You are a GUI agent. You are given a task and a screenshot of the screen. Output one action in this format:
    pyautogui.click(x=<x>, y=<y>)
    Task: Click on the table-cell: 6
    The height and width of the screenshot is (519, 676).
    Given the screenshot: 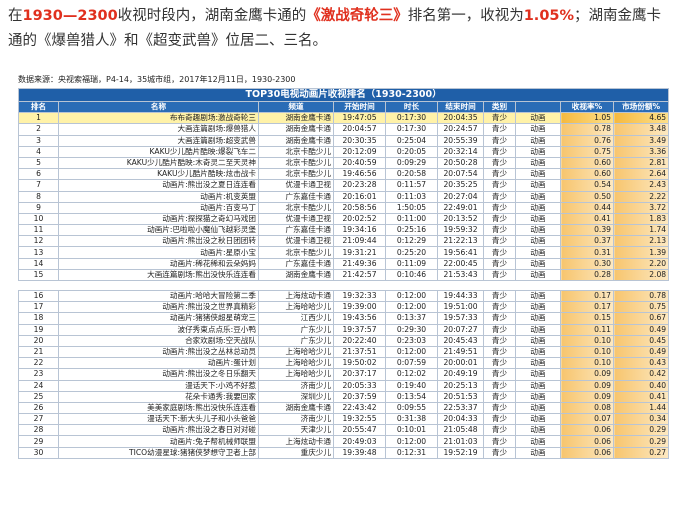 What is the action you would take?
    pyautogui.click(x=38, y=174)
    